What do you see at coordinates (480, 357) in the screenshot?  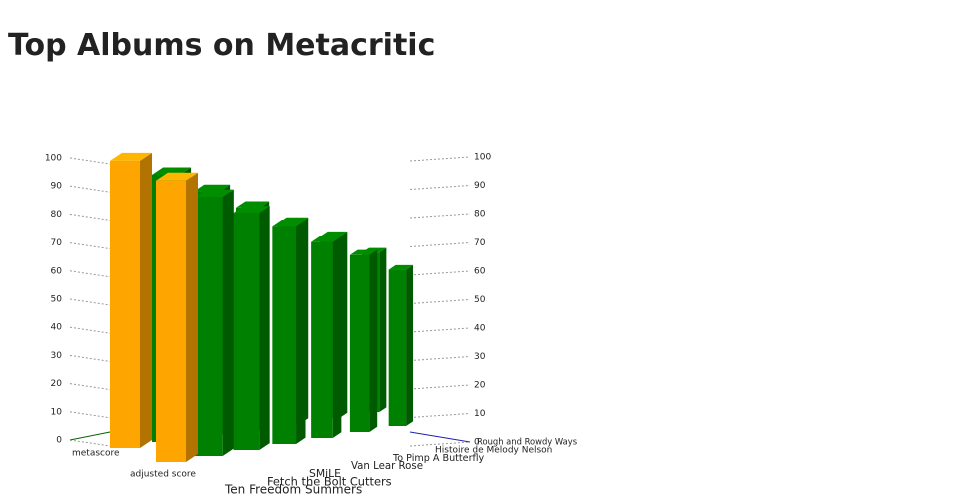 I see `y-tick-label-right: 30` at bounding box center [480, 357].